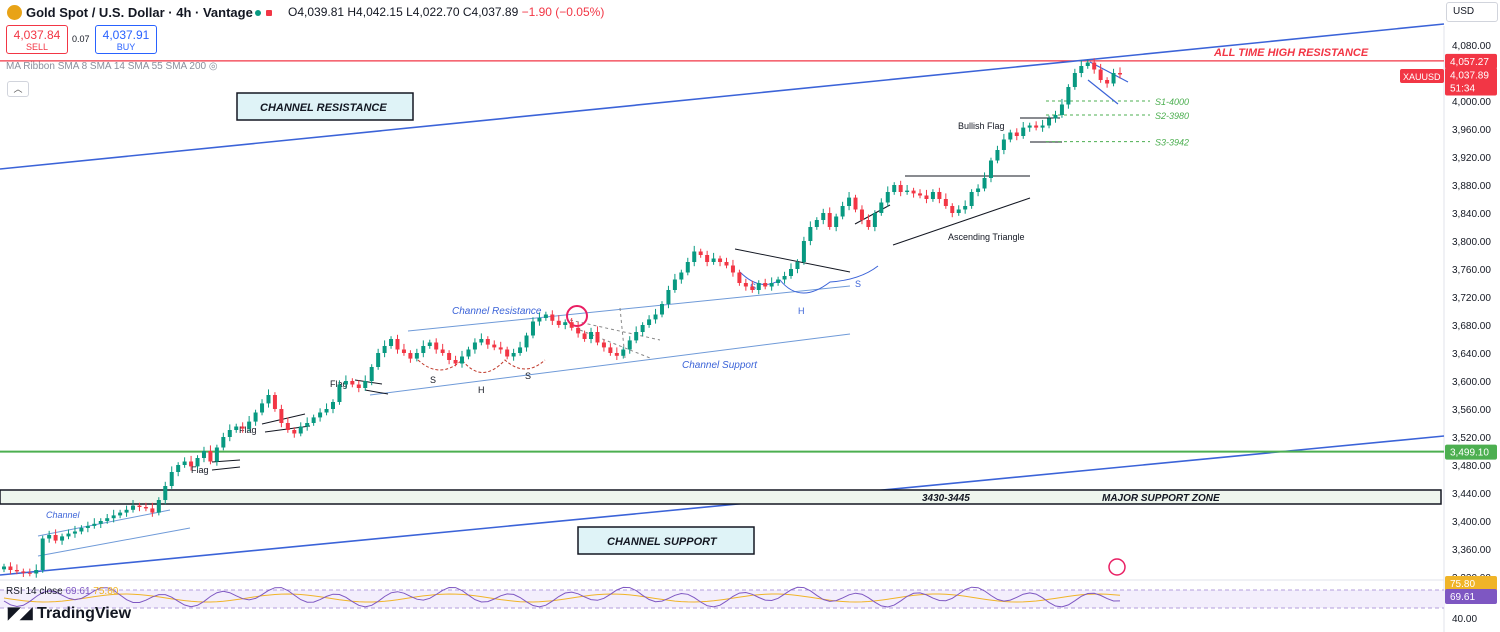 Image resolution: width=1500 pixels, height=632 pixels. Describe the element at coordinates (562, 598) in the screenshot. I see `rsi-ma-line` at that location.